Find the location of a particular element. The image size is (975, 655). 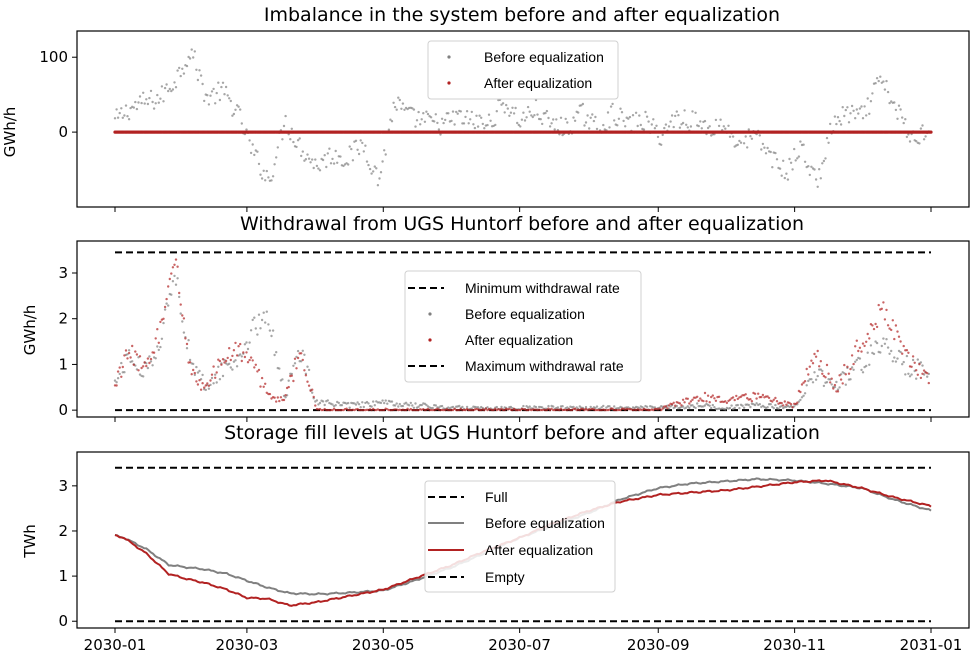

x-tick-label: 2030-05 is located at coordinates (383, 645).